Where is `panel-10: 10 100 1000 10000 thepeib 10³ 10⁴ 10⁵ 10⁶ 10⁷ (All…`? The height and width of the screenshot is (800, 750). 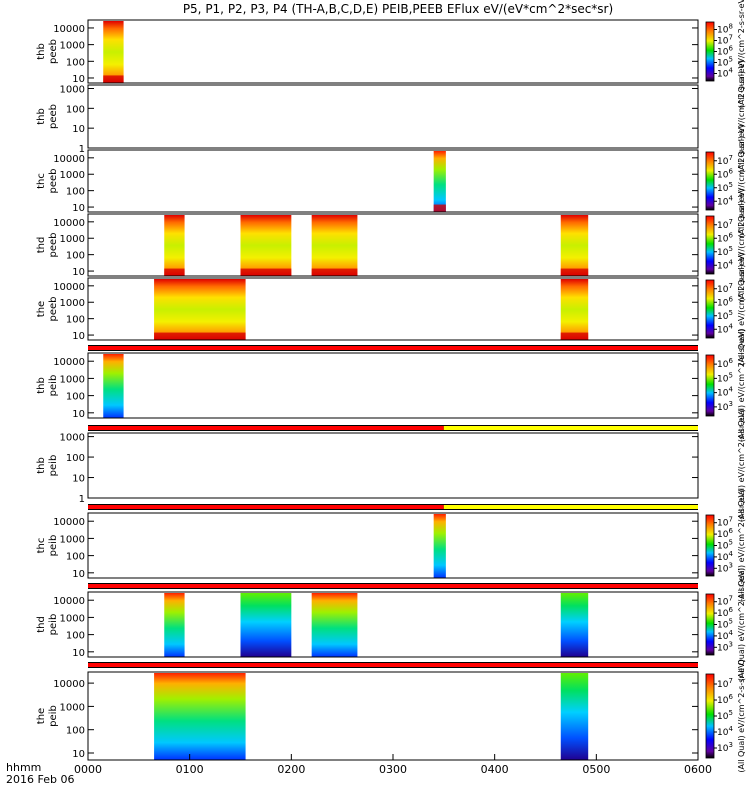 panel-10: 10 100 1000 10000 thepeib 10³ 10⁴ 10⁵ 10⁶ 10⁷ (All… is located at coordinates (391, 715).